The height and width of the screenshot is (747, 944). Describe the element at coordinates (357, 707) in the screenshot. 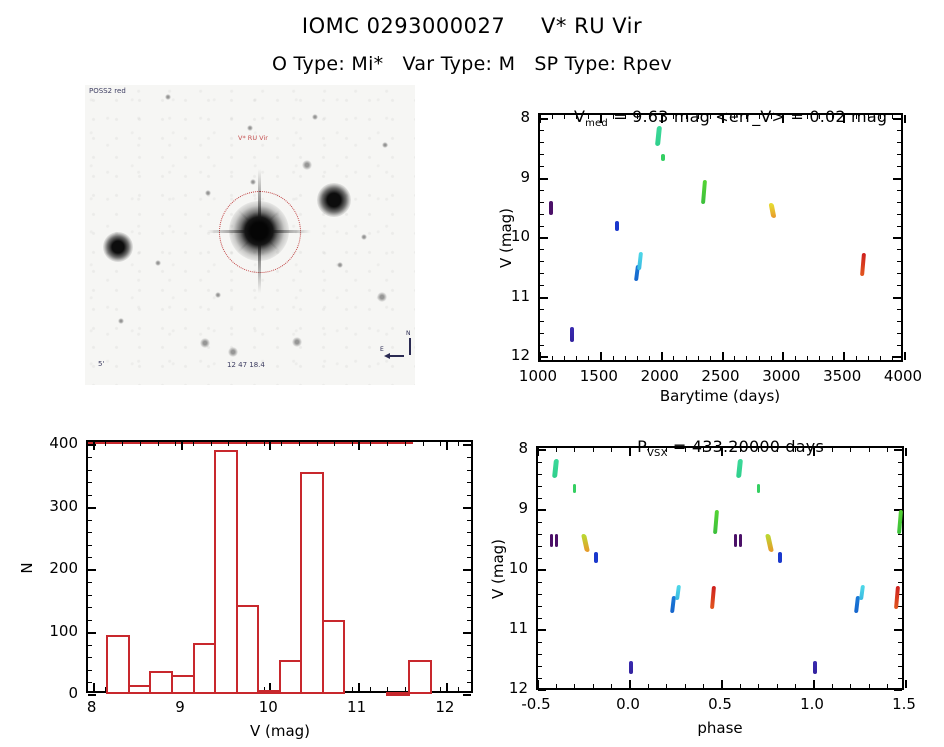

I see `x-tick-label: 11` at that location.